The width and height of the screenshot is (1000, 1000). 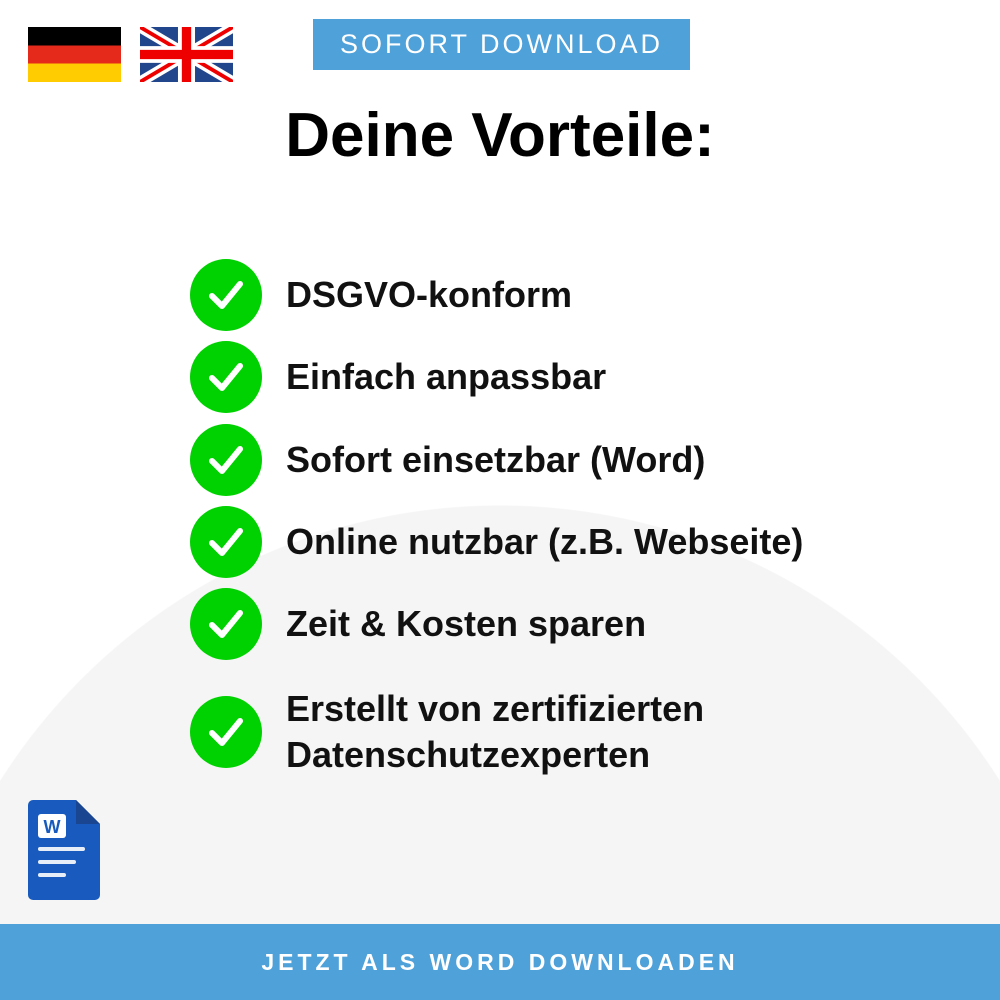 I want to click on benefit-item: Sofort einsetzbar (Word), so click(x=580, y=460).